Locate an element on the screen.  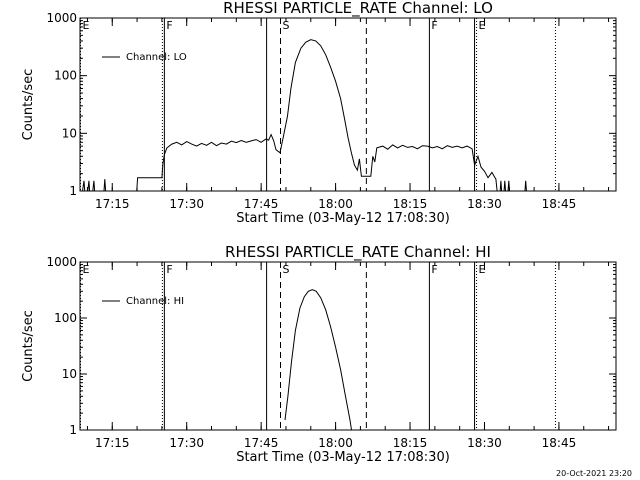
chart-title: RHESSI PARTICLE_RATE Channel: LO is located at coordinates (358, 9).